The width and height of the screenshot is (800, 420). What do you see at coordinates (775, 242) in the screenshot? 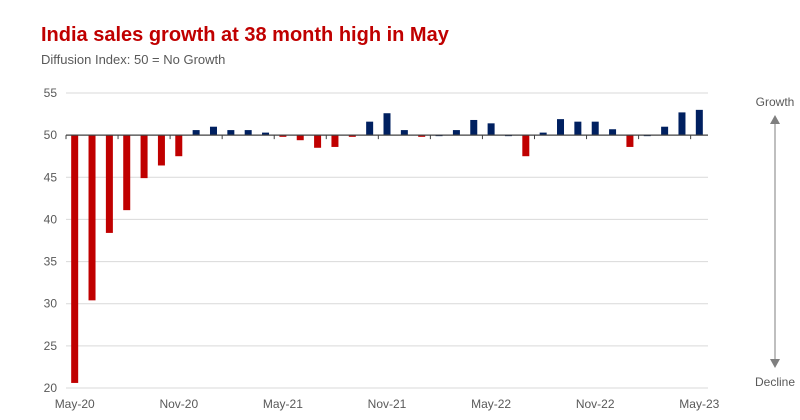
I see `growth-decline-arrow: Growth Decline` at bounding box center [775, 242].